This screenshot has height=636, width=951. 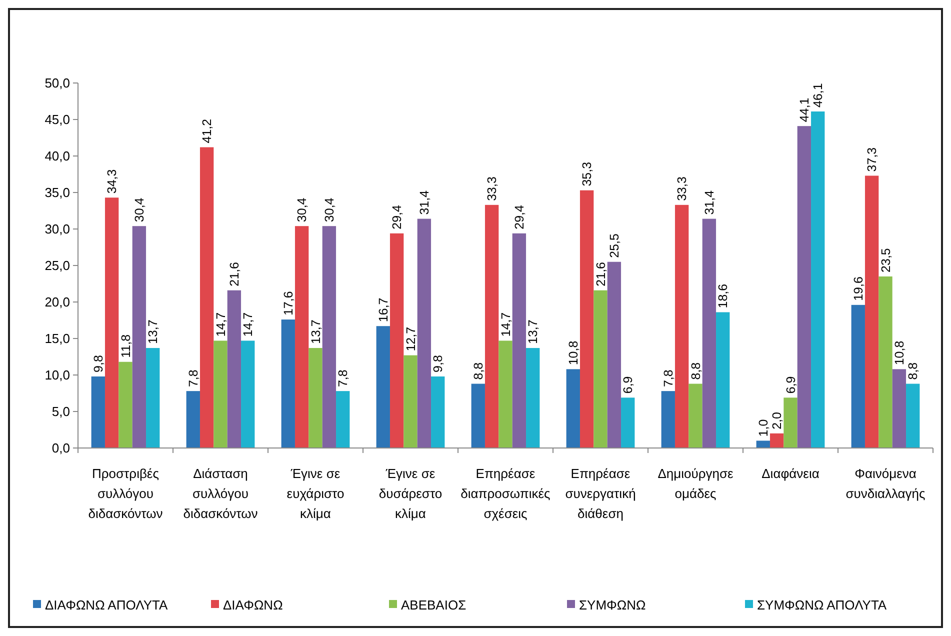 What do you see at coordinates (433, 605) in the screenshot?
I see `legend-label: ΑΒΕΒΑΙΟΣ` at bounding box center [433, 605].